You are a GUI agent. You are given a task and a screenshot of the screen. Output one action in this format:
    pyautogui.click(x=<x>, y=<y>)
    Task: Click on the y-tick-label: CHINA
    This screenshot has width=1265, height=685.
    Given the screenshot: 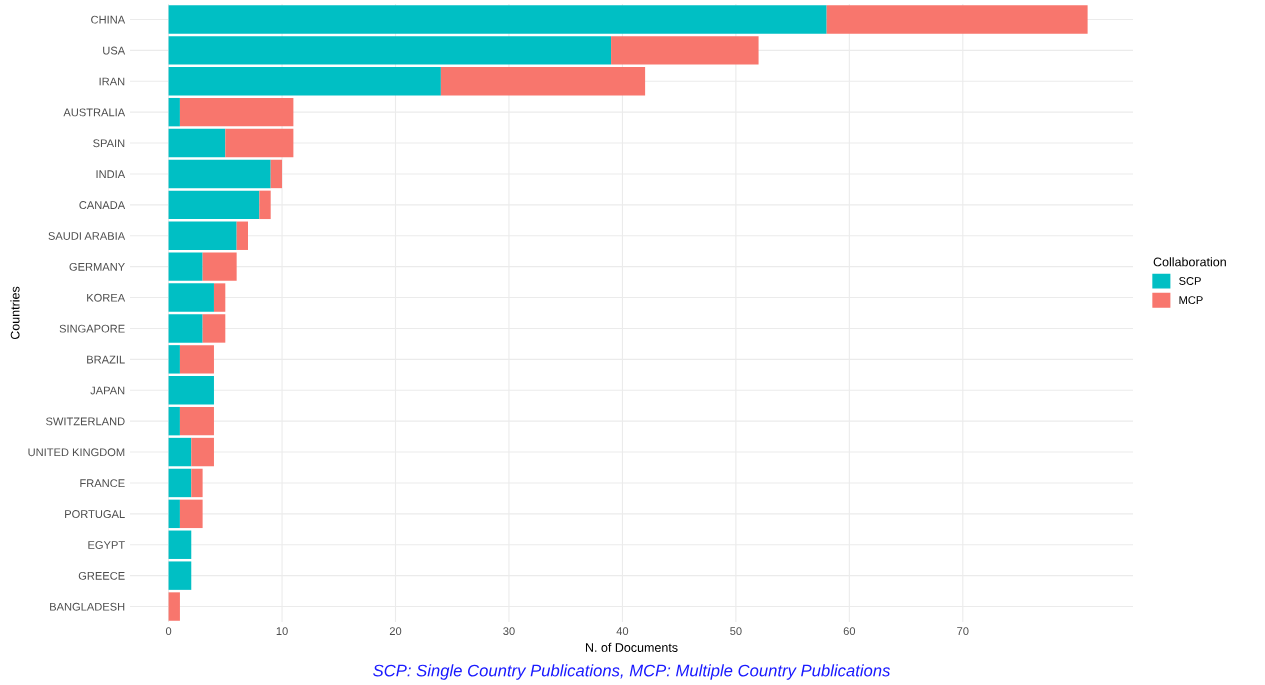 What is the action you would take?
    pyautogui.click(x=108, y=19)
    